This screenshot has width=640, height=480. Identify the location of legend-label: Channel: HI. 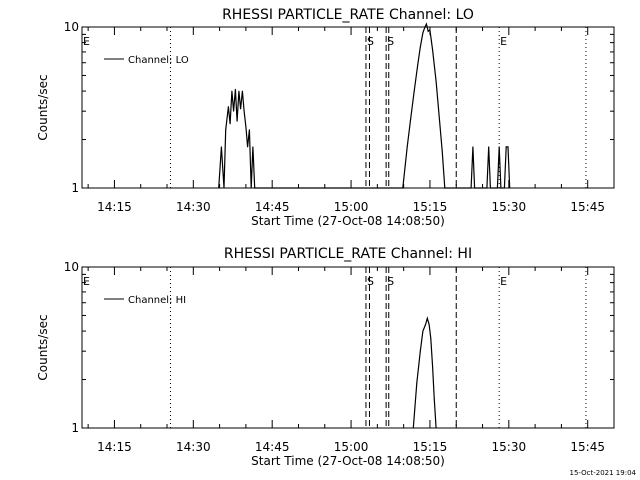
(157, 300).